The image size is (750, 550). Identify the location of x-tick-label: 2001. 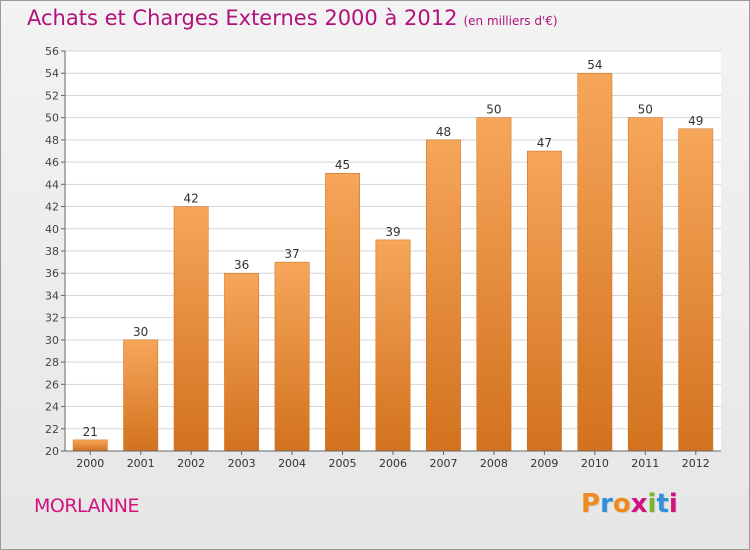
(141, 463).